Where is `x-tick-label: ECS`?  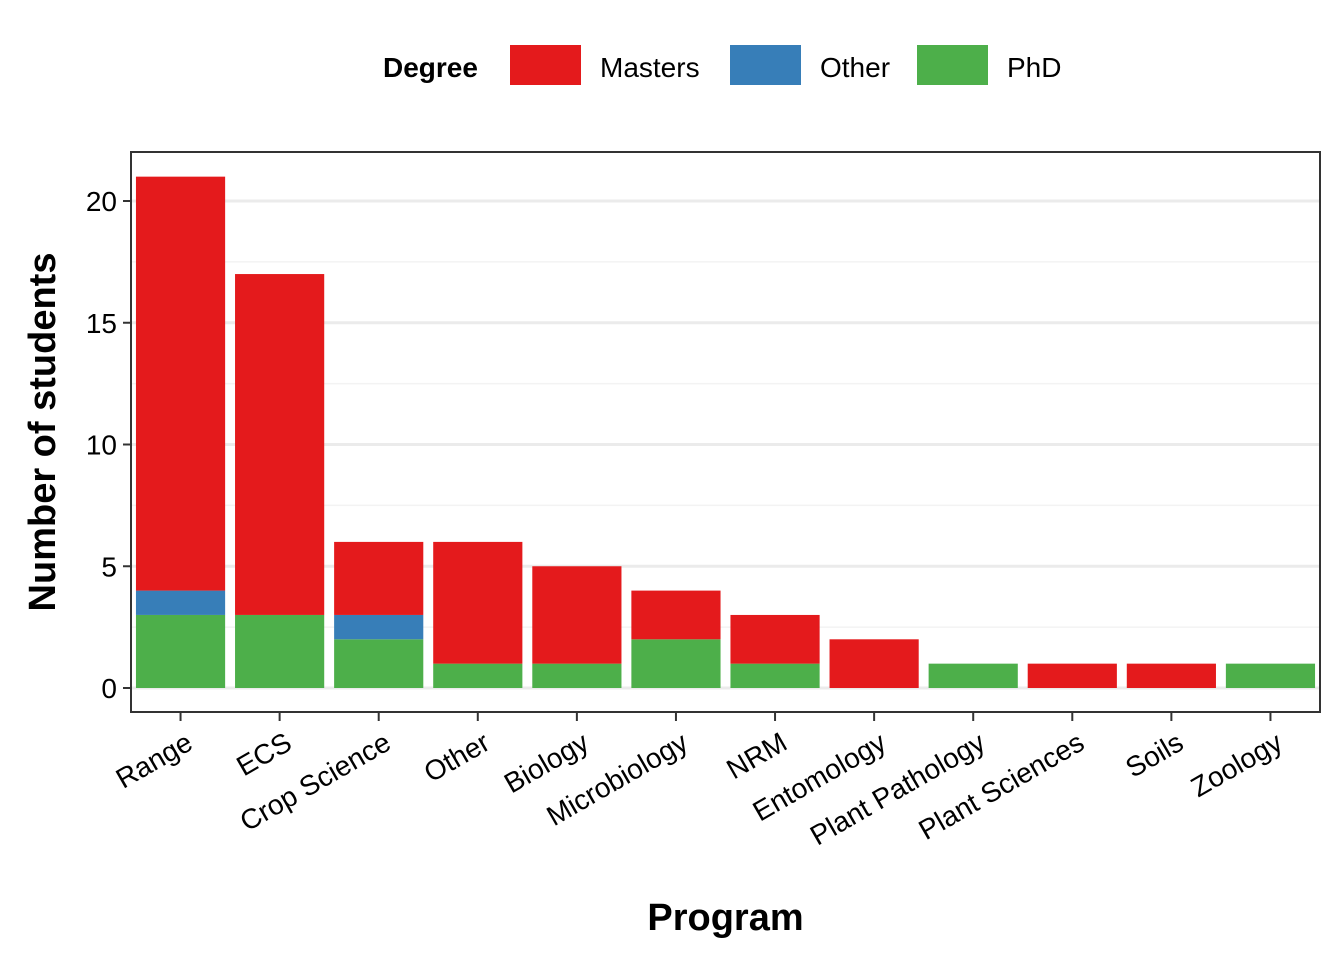 x-tick-label: ECS is located at coordinates (263, 754).